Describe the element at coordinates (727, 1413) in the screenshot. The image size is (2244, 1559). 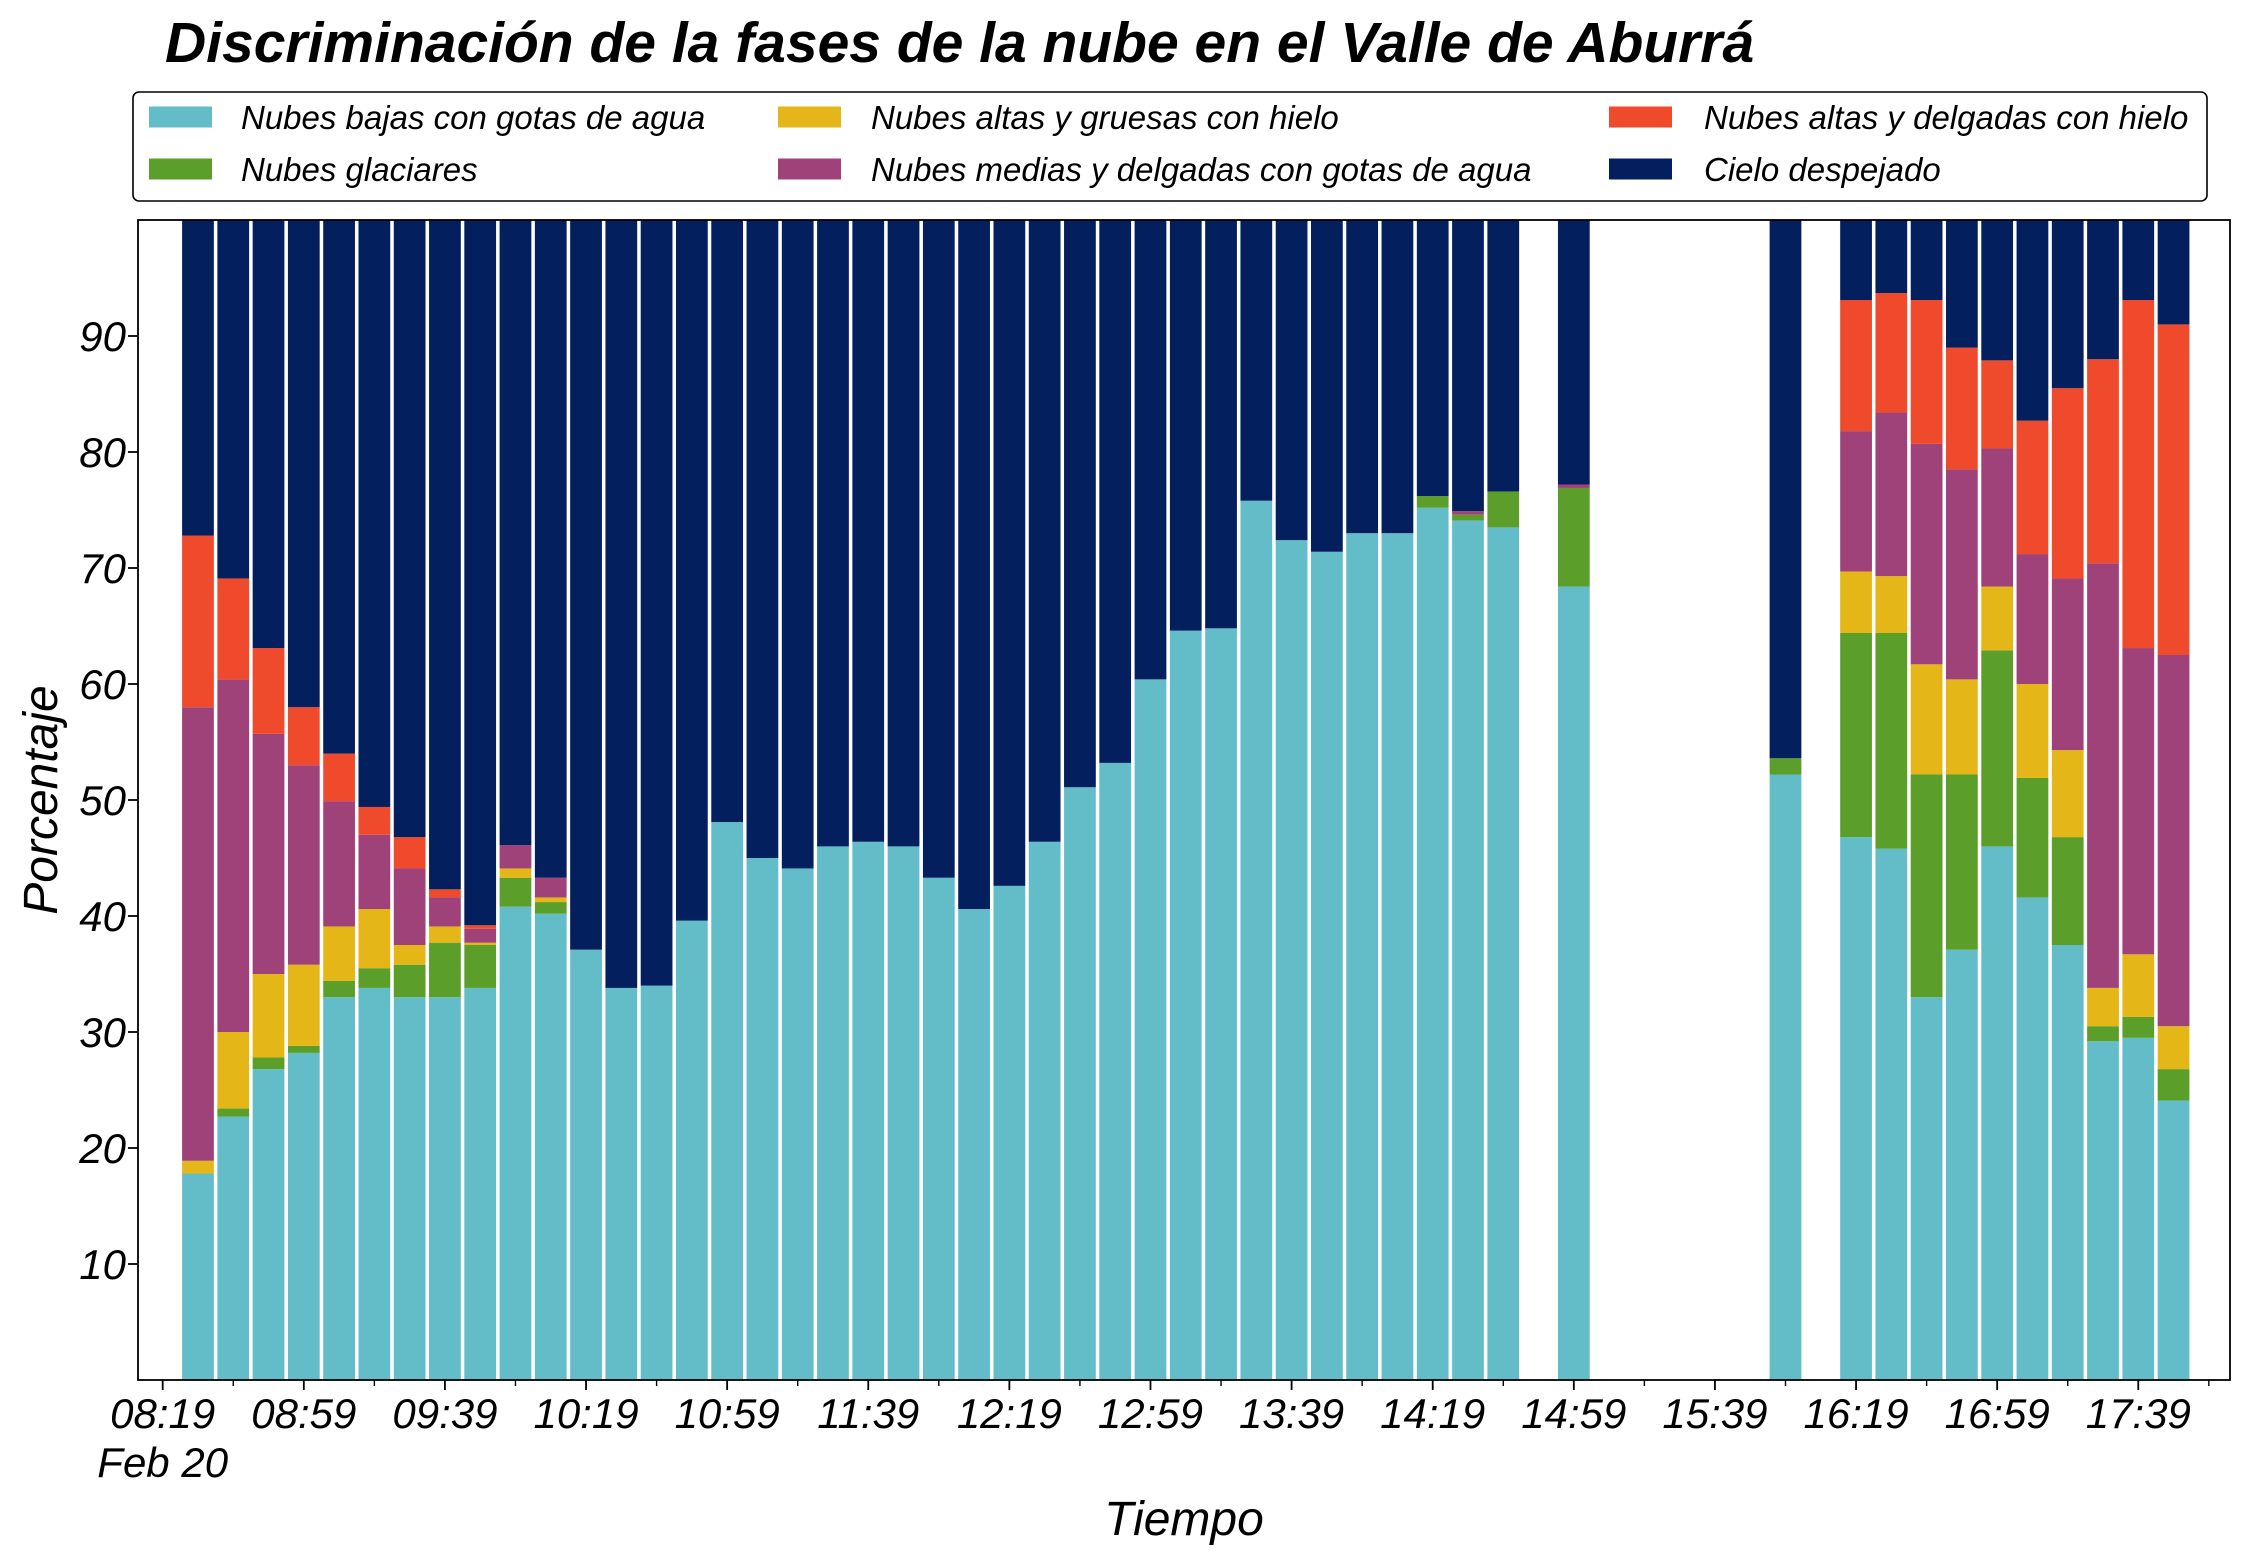
I see `x-tick-label: 10:59` at that location.